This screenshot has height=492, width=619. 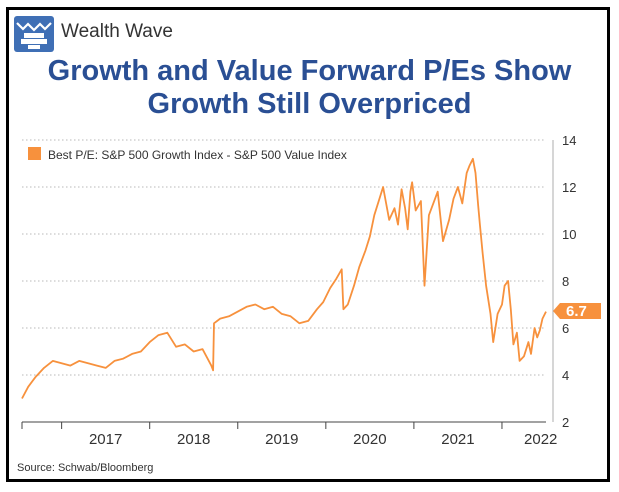 What do you see at coordinates (369, 439) in the screenshot?
I see `x-tick-label: 2020` at bounding box center [369, 439].